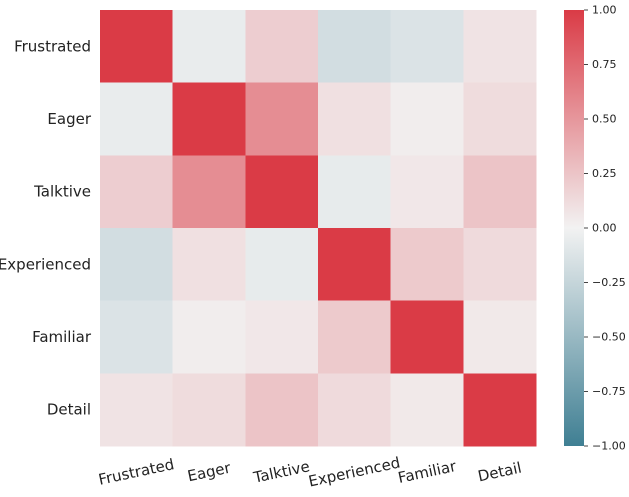 The height and width of the screenshot is (497, 629). What do you see at coordinates (137, 410) in the screenshot?
I see `heatmap-cell-detail-frustrated` at bounding box center [137, 410].